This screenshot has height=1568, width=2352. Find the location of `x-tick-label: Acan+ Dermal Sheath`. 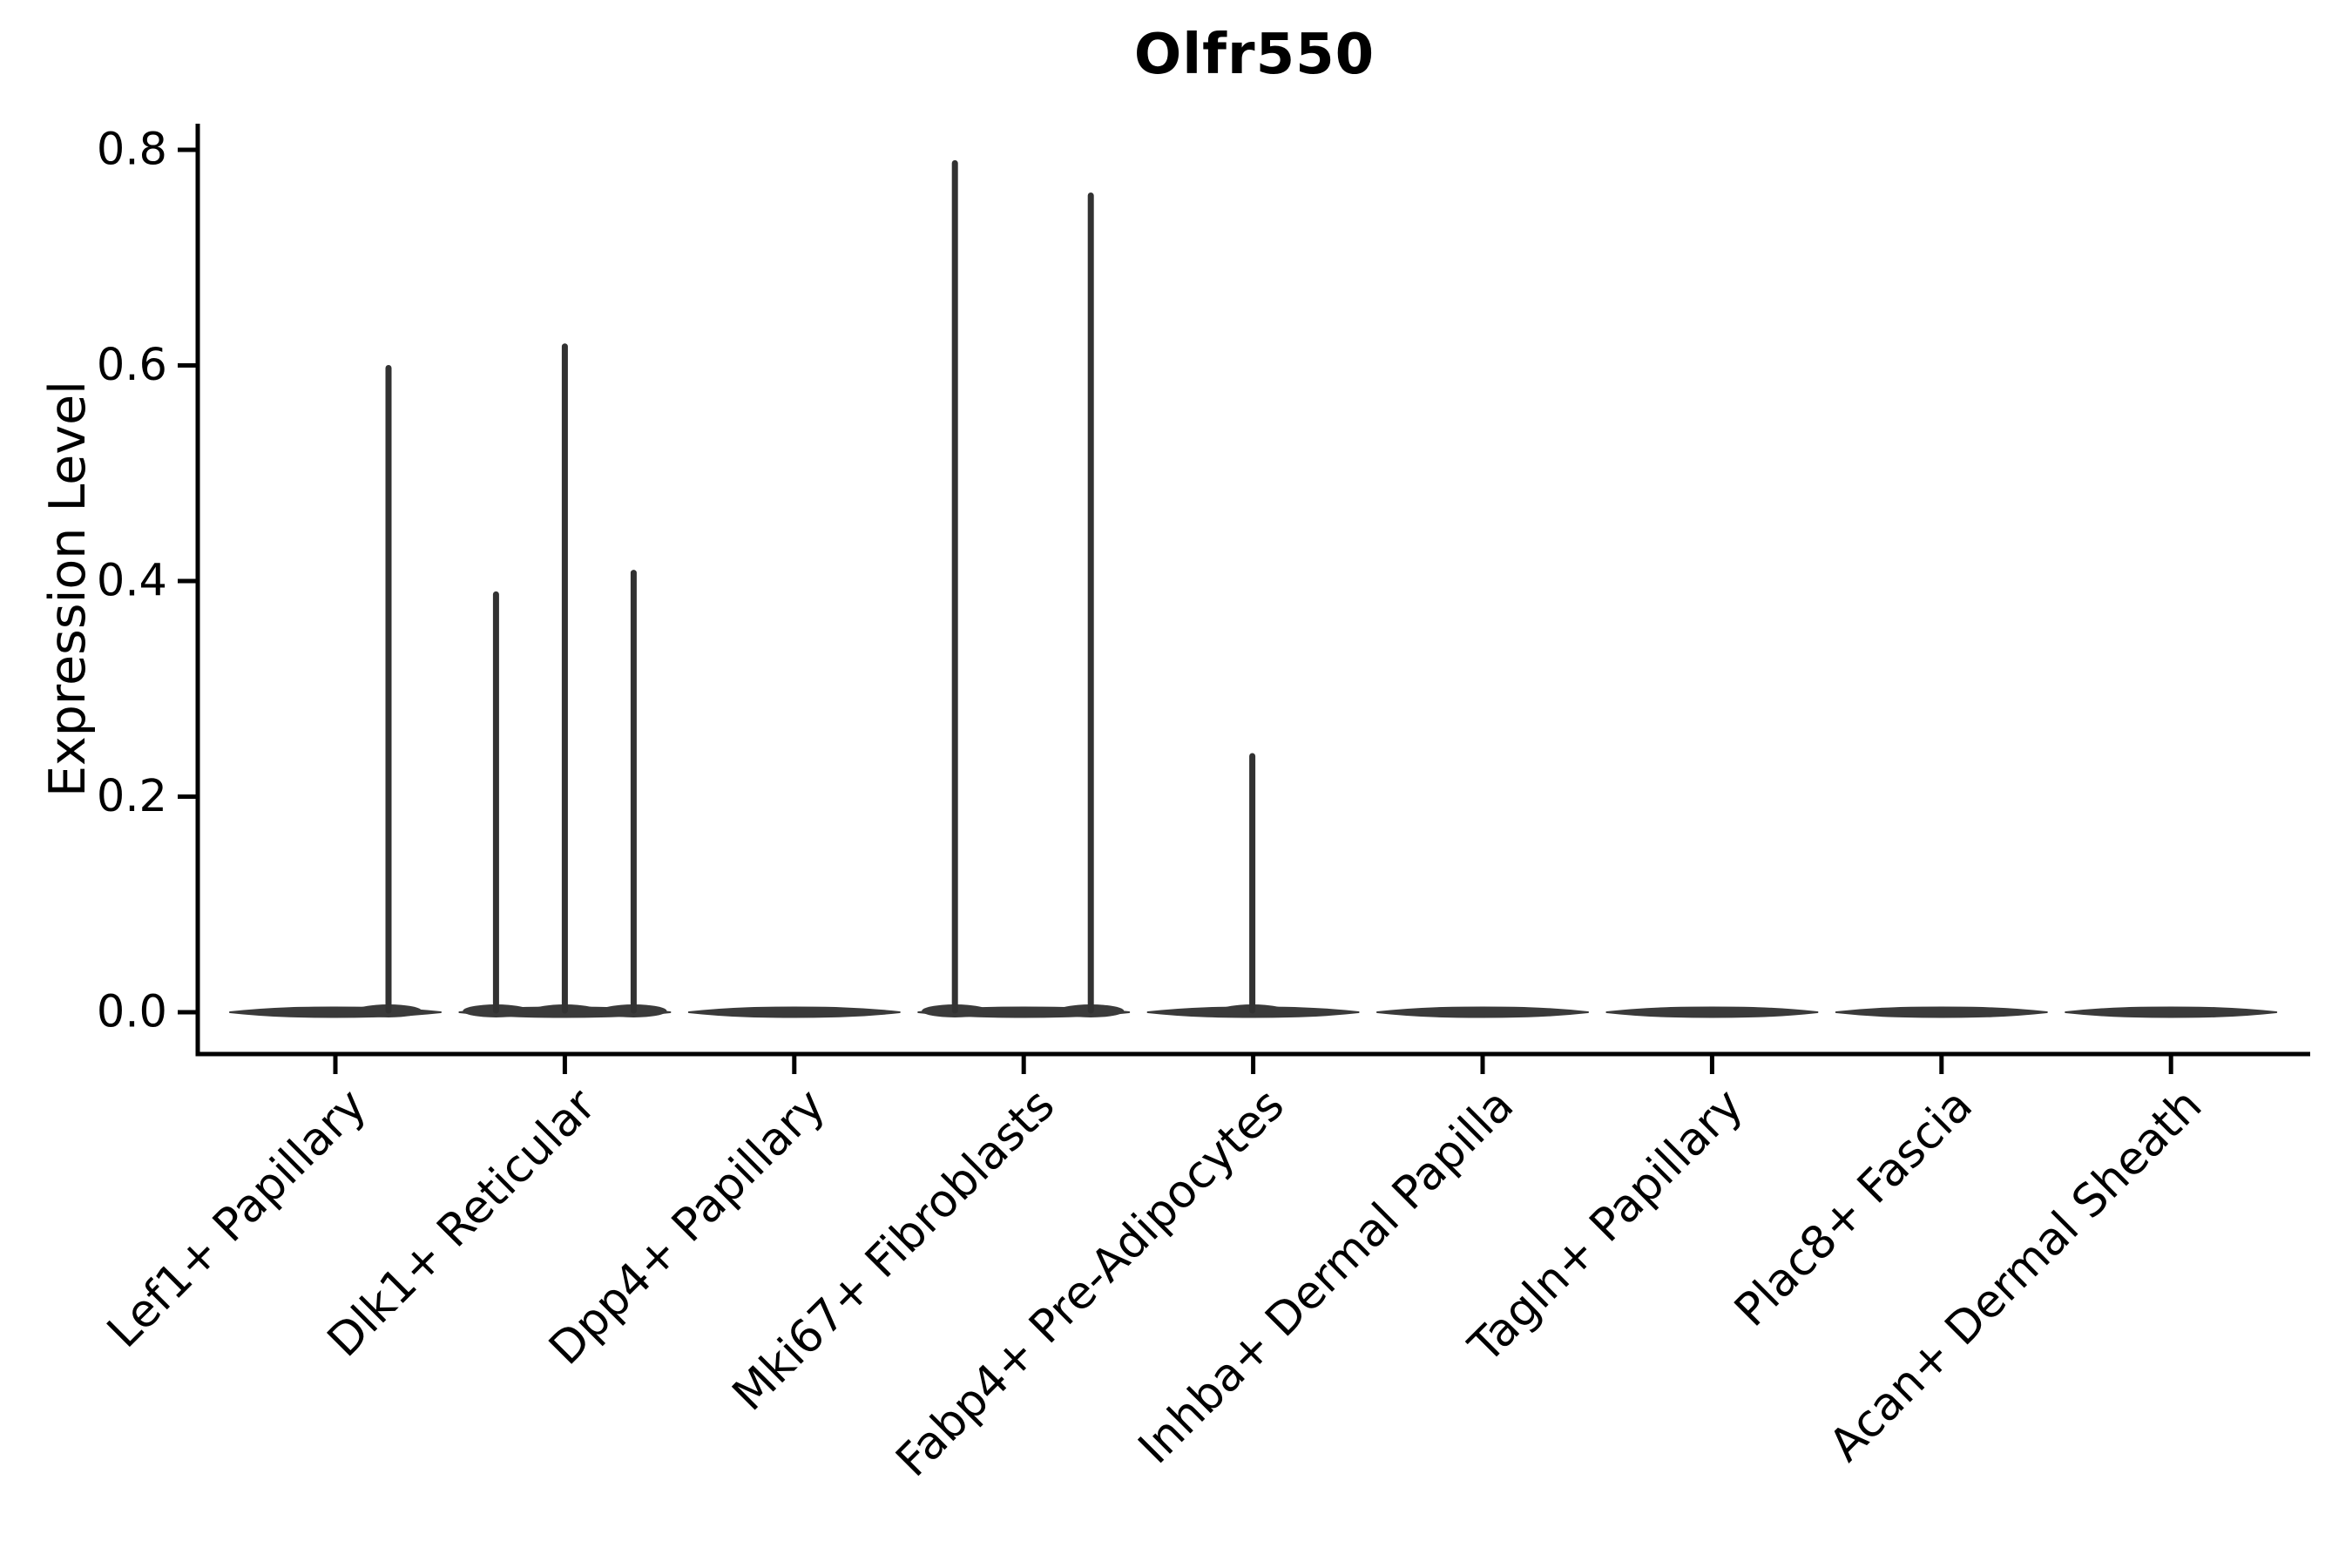

x-tick-label: Acan+ Dermal Sheath is located at coordinates (2017, 1275).